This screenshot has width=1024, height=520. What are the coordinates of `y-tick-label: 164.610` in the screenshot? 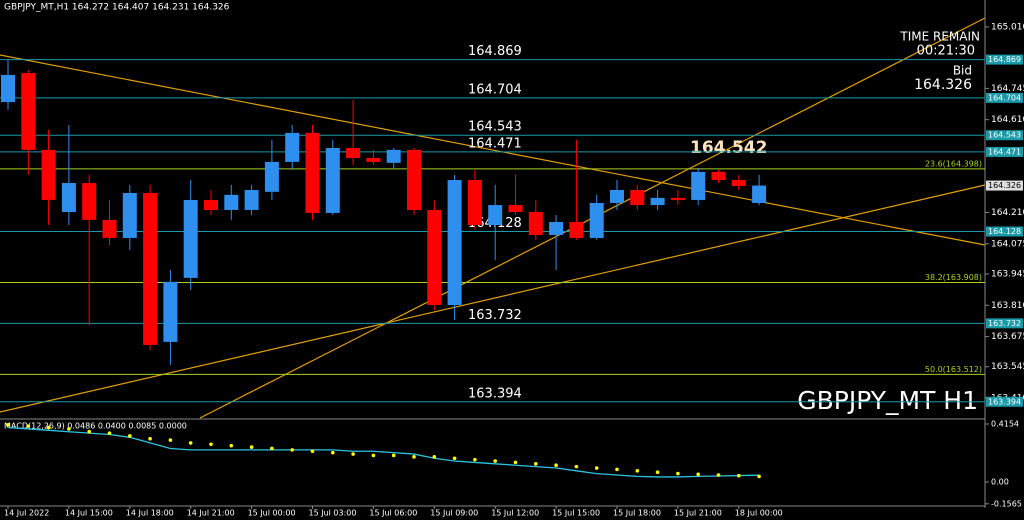 It's located at (1007, 120).